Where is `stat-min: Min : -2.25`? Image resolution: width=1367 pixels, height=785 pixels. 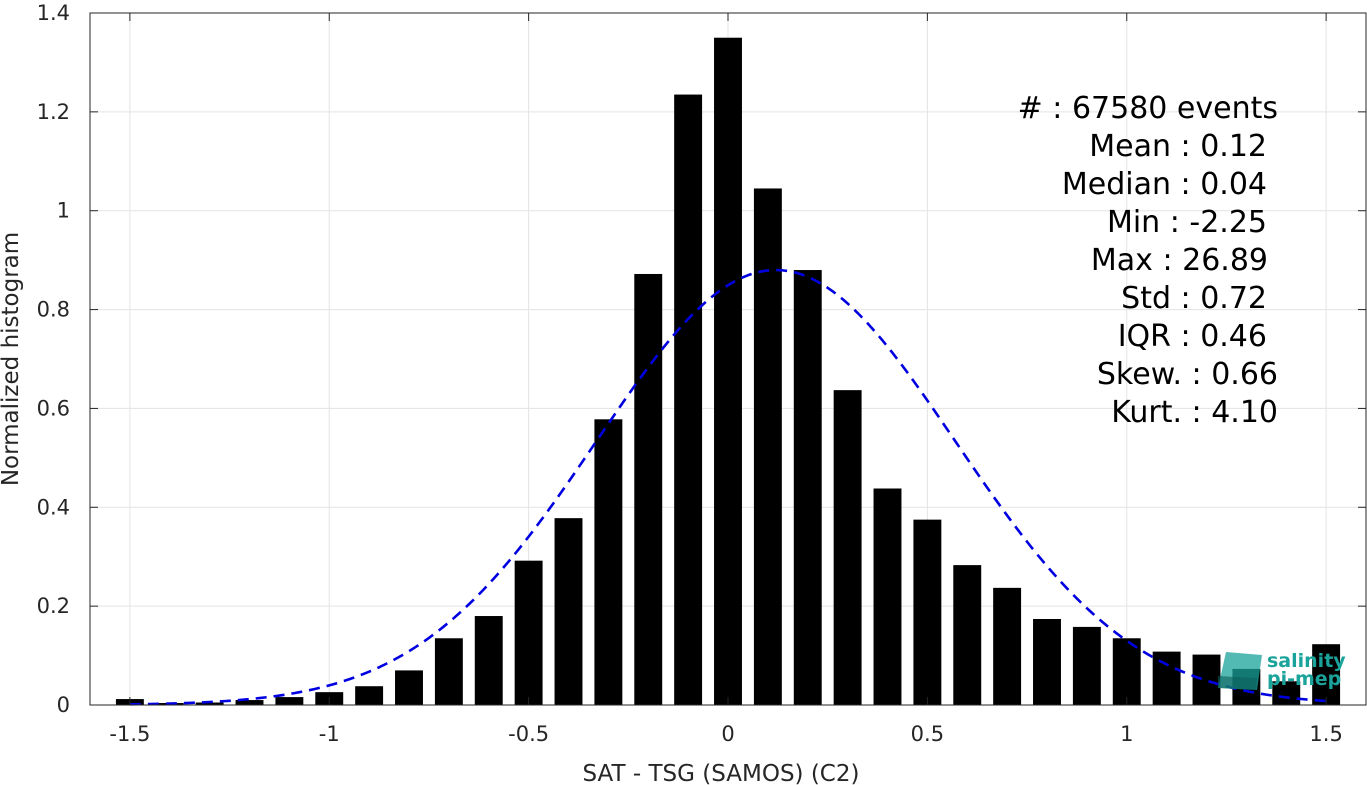 stat-min: Min : -2.25 is located at coordinates (1187, 222).